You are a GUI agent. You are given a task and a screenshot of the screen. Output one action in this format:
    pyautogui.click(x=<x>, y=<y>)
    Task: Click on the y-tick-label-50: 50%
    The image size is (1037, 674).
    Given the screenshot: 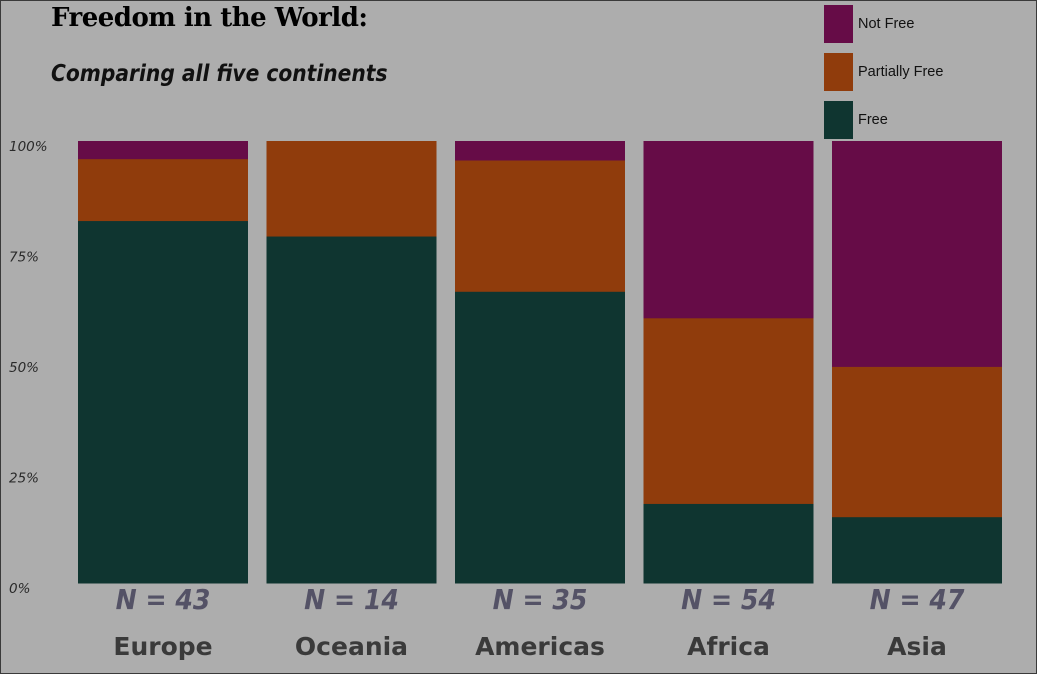 What is the action you would take?
    pyautogui.click(x=24, y=368)
    